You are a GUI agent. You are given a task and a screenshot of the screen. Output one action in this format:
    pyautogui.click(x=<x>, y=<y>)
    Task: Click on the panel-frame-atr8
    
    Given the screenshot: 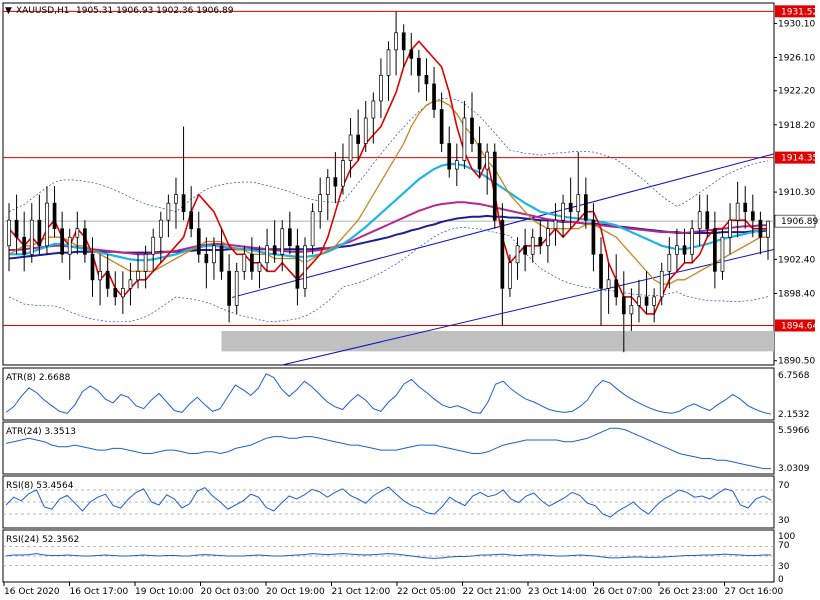 What is the action you would take?
    pyautogui.click(x=388, y=394)
    